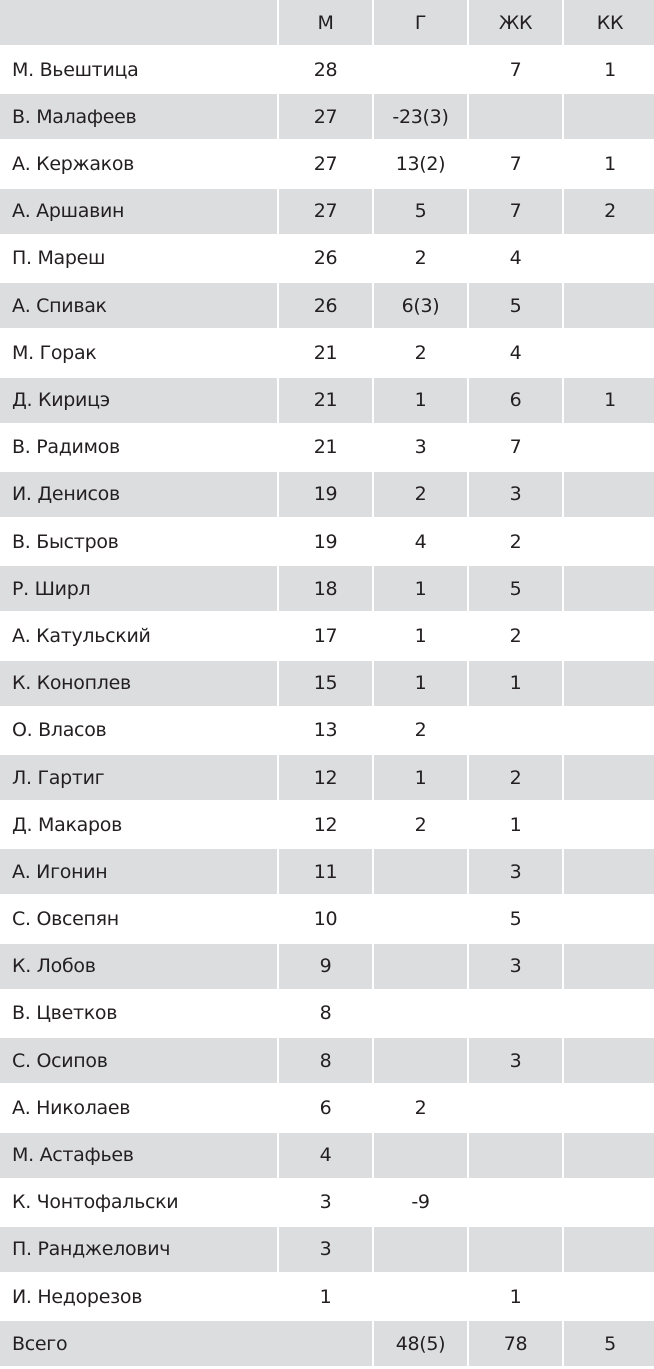  I want to click on player-name: В. Цветков, so click(138, 1013).